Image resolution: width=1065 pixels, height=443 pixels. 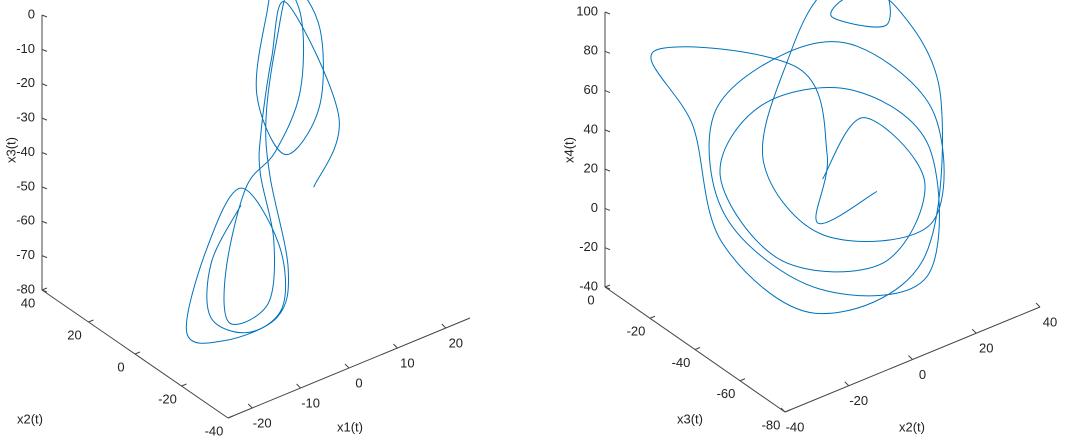 I want to click on z-tick-label: -80, so click(x=25, y=288).